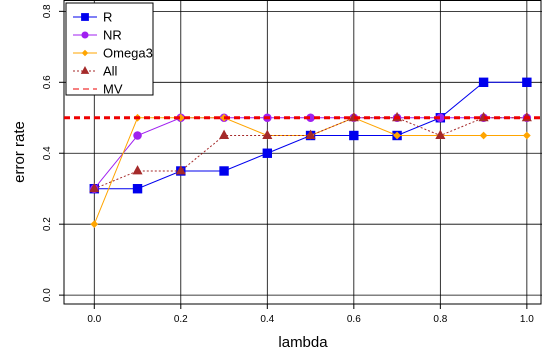 This screenshot has height=356, width=542. What do you see at coordinates (47, 295) in the screenshot?
I see `y-tick-label-0: 0.0` at bounding box center [47, 295].